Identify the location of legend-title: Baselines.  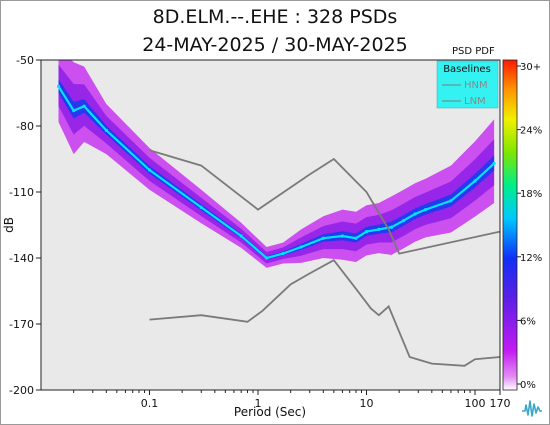
(467, 69).